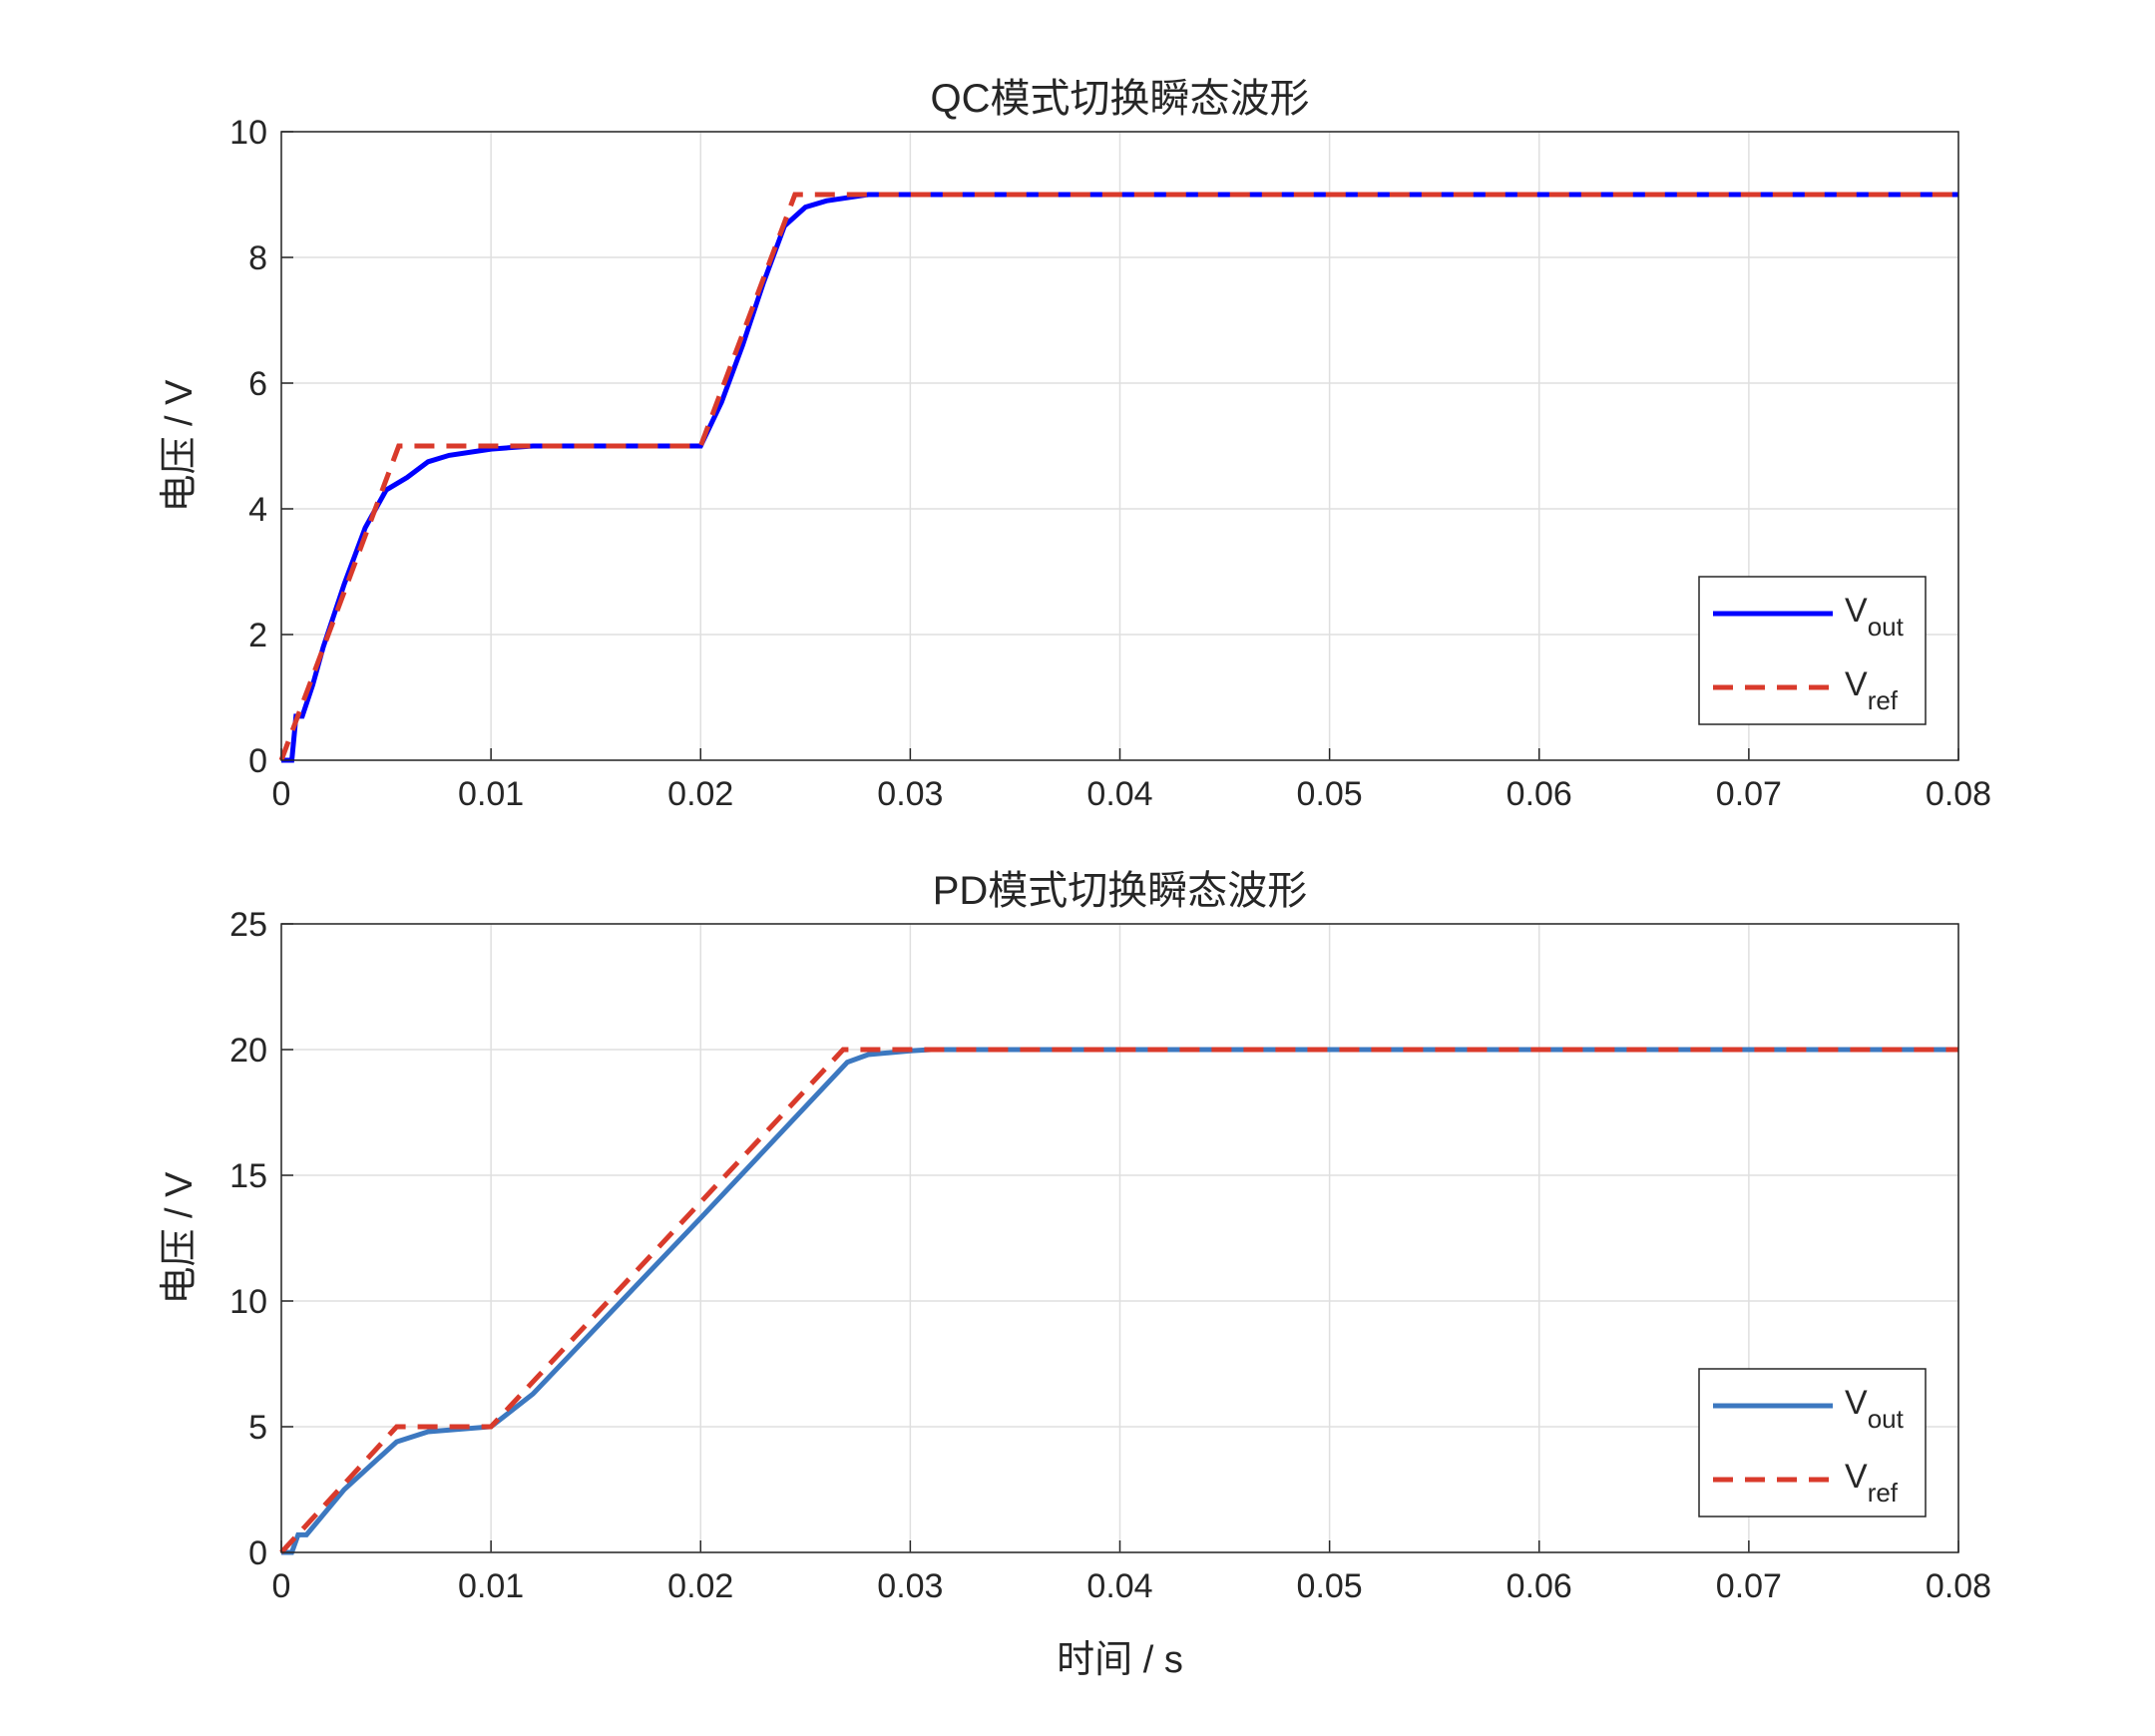 This screenshot has height=1736, width=2155. What do you see at coordinates (257, 1428) in the screenshot?
I see `y-tick-label: 5` at bounding box center [257, 1428].